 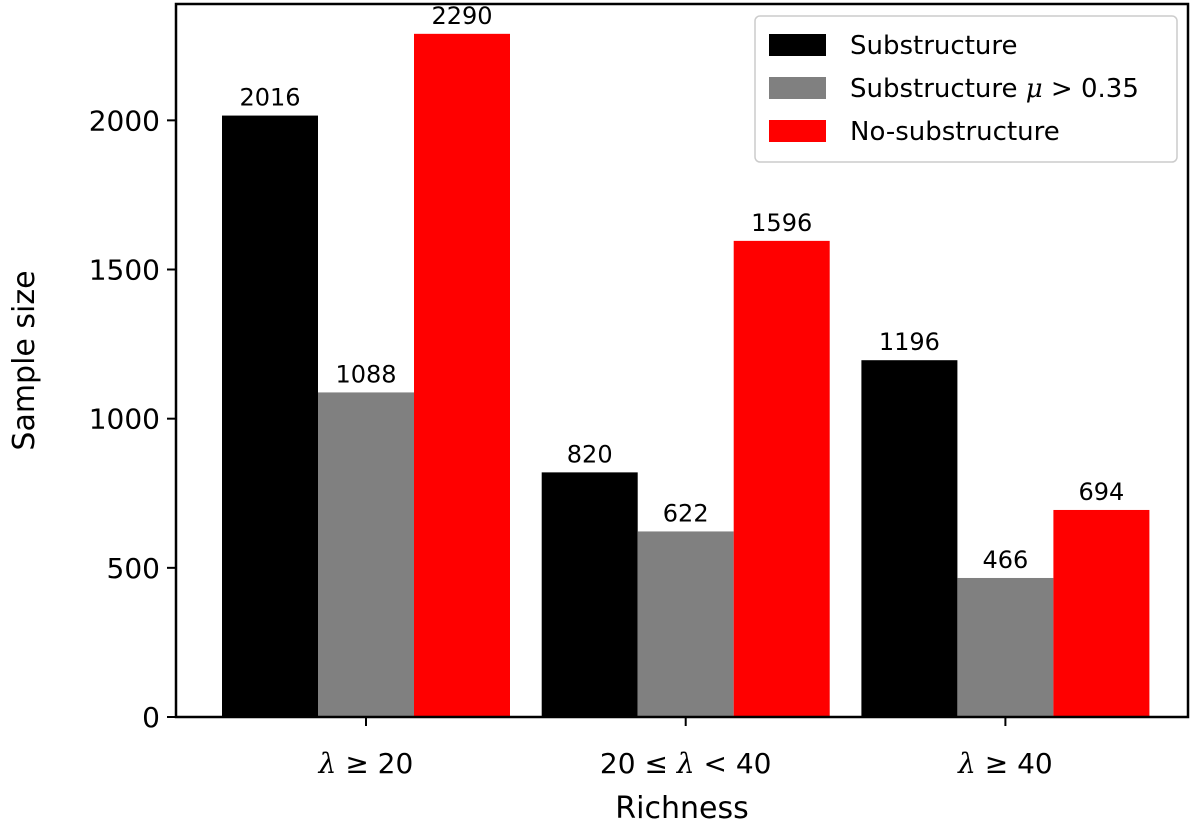 I want to click on text-part: < 40, so click(x=733, y=763).